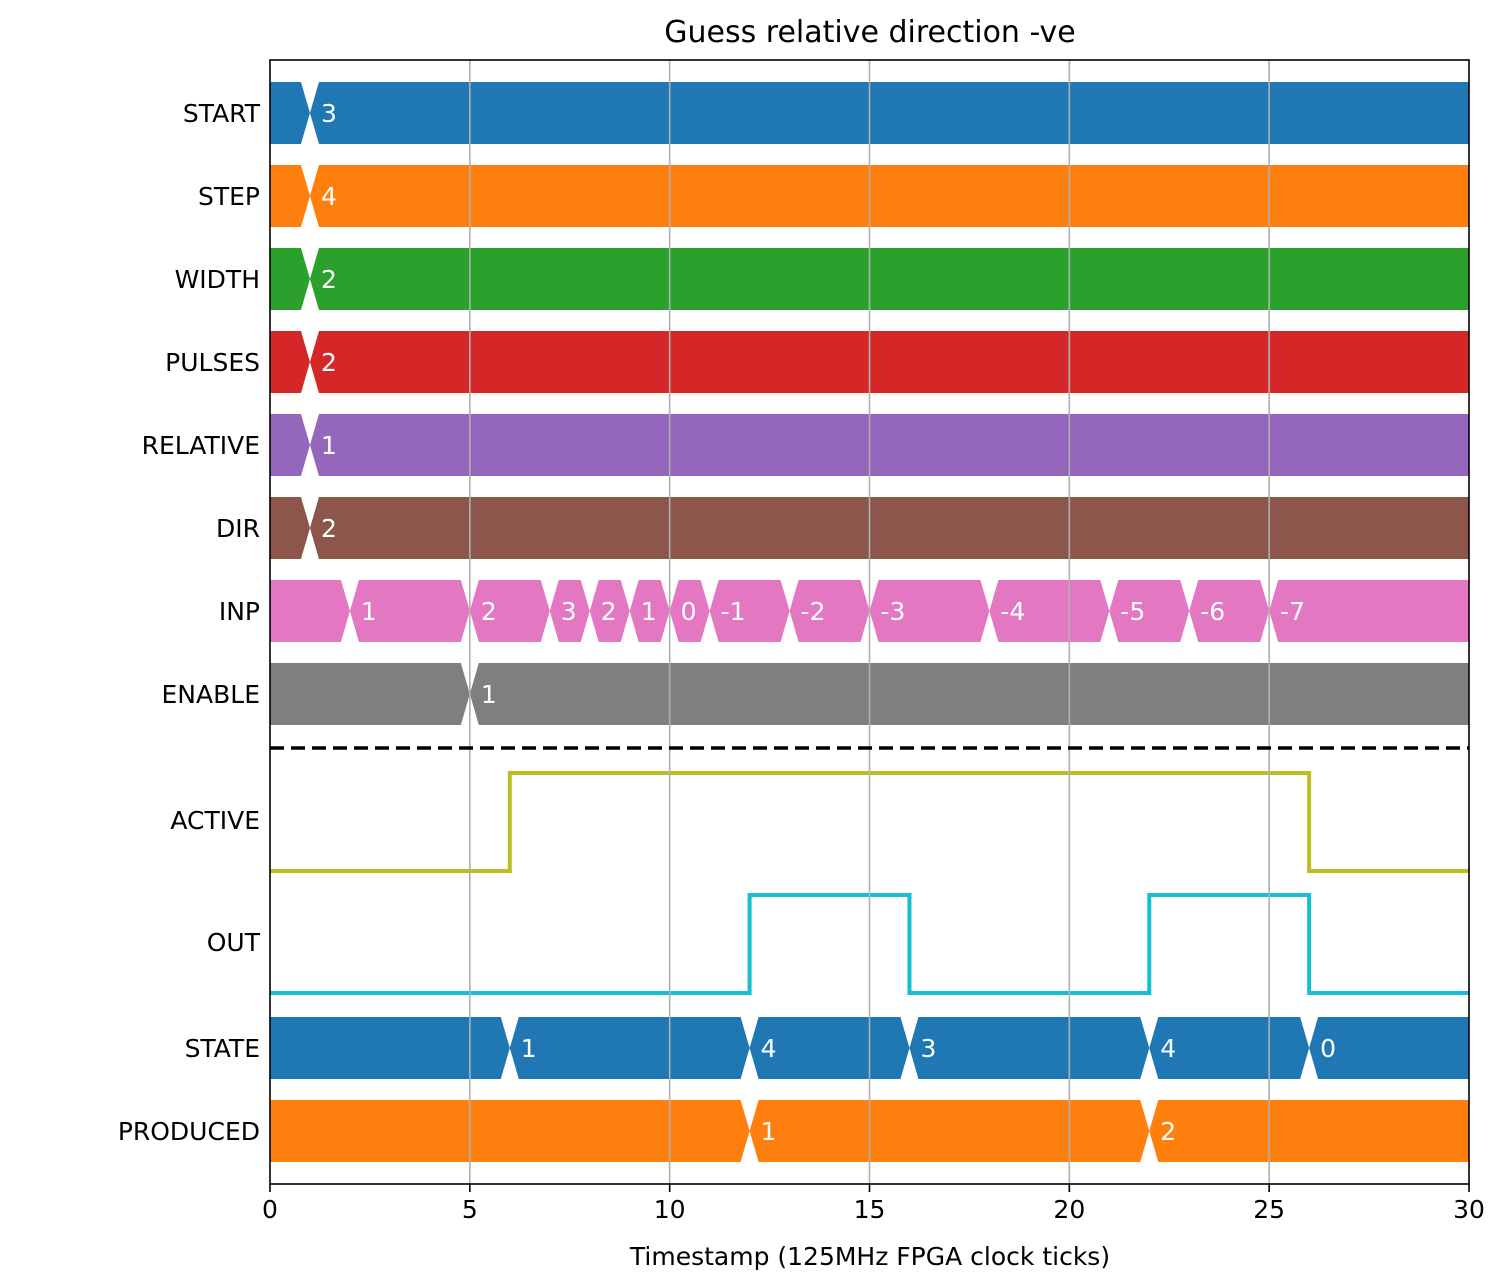  Describe the element at coordinates (733, 611) in the screenshot. I see `inp-value-label: -1` at that location.